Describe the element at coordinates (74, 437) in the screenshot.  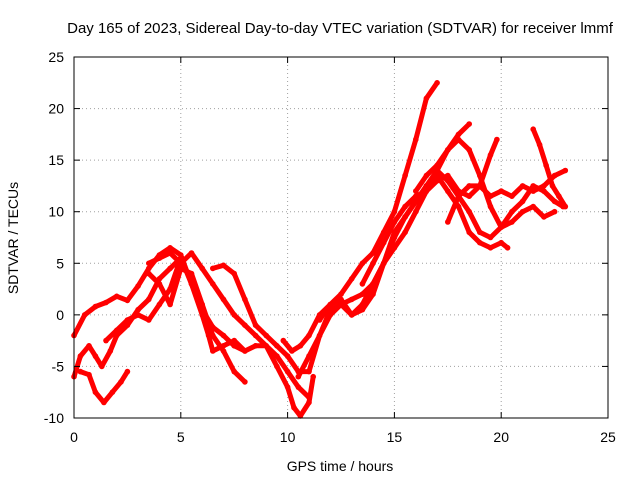
I see `x-tick-label: 0` at that location.